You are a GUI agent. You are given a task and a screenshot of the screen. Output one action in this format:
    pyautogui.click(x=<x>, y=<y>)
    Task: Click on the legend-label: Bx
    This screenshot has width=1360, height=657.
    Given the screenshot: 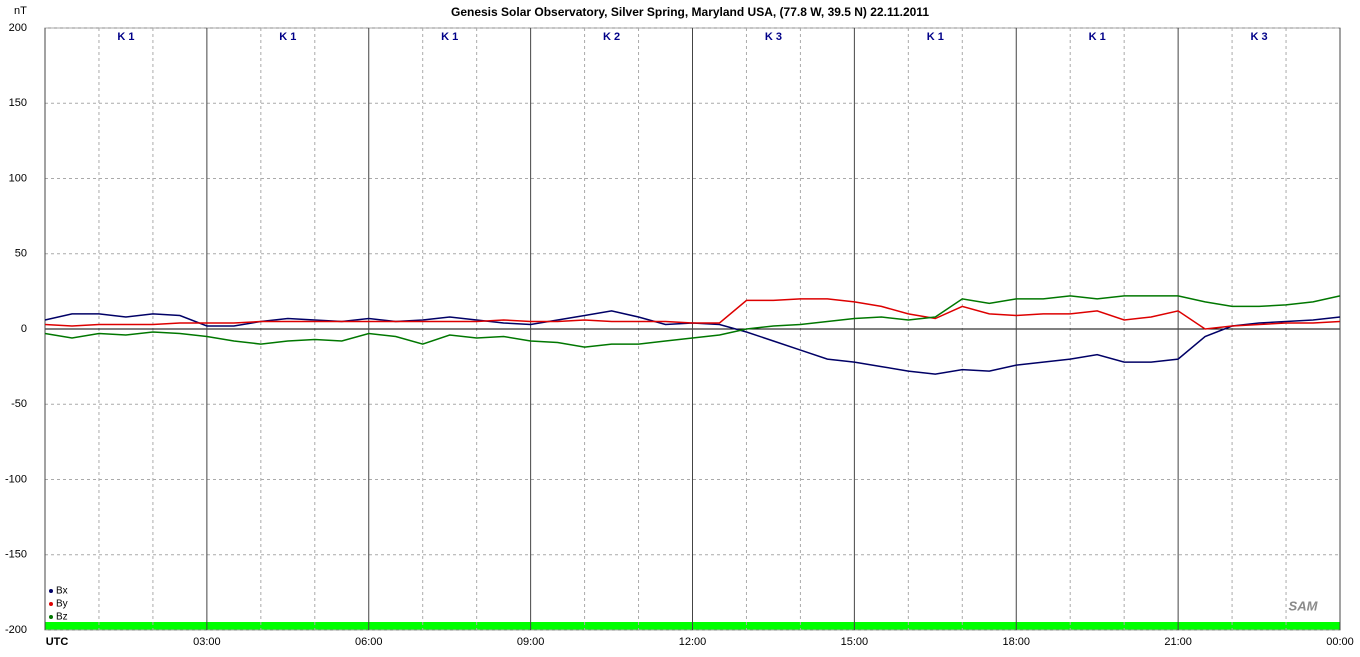 What is the action you would take?
    pyautogui.click(x=62, y=591)
    